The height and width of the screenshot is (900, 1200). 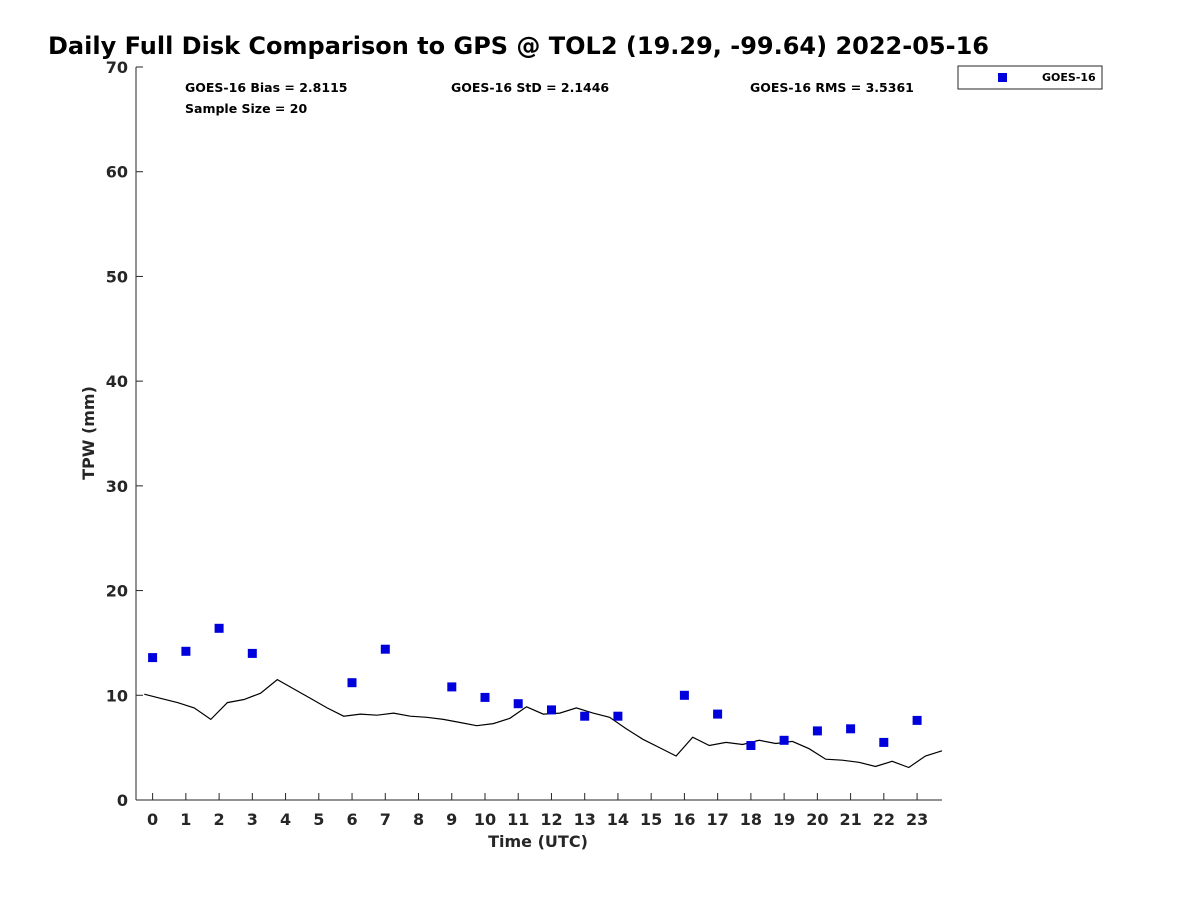 I want to click on y-axis-title: TPW (mm), so click(x=88, y=433).